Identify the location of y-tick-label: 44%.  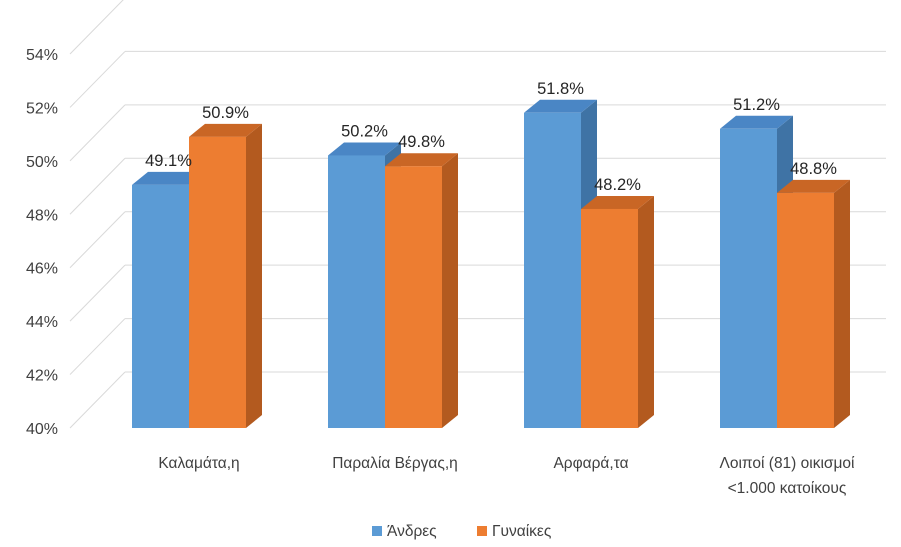
(42, 322).